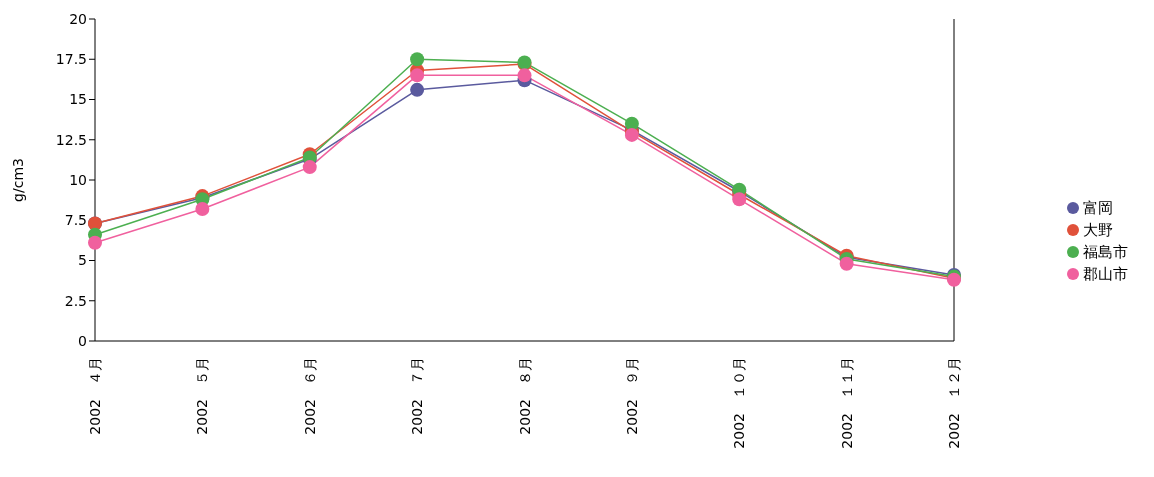 The height and width of the screenshot is (477, 1154). I want to click on y-tick-label: 5, so click(82, 260).